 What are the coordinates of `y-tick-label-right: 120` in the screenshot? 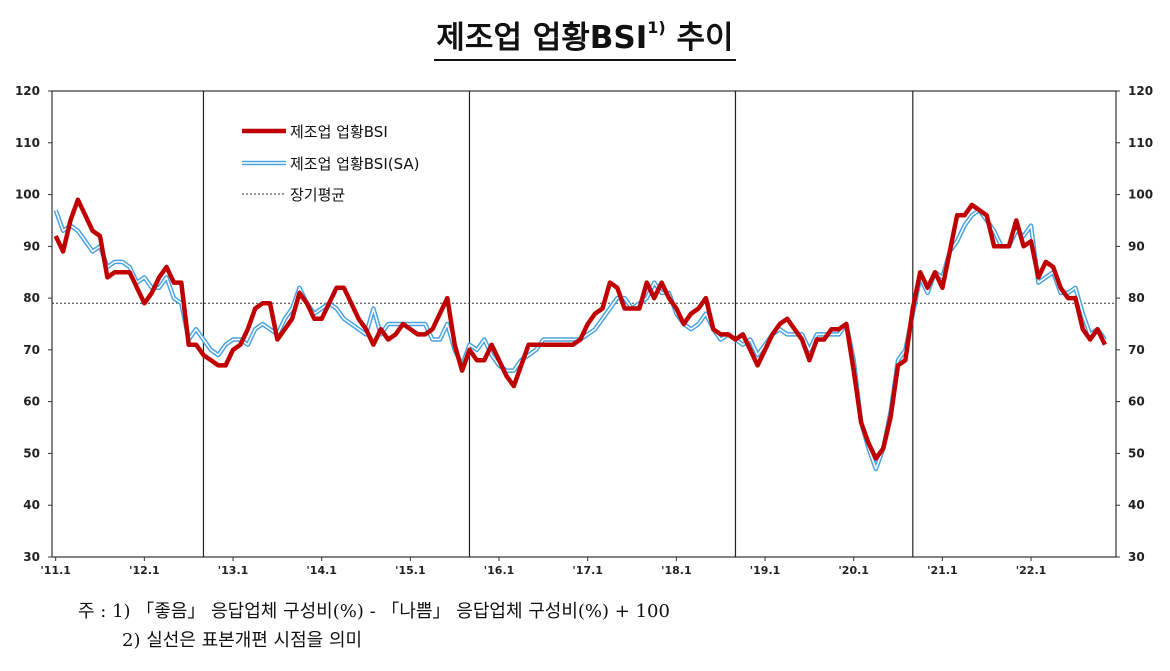 It's located at (1140, 91).